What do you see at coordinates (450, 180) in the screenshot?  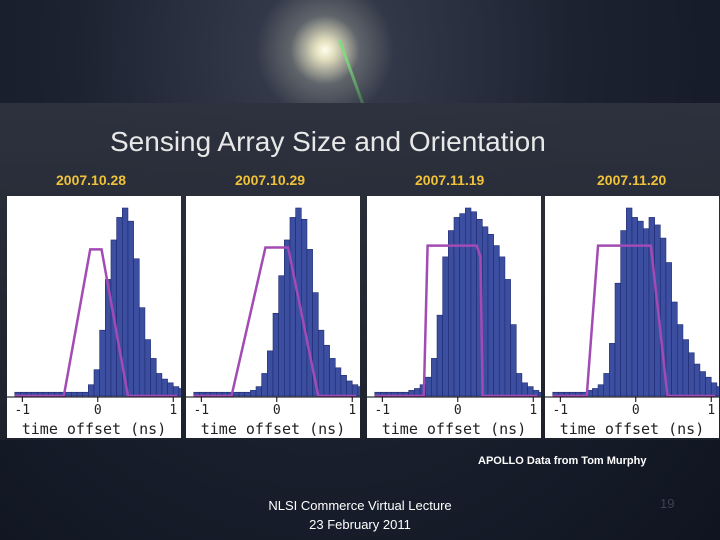 I see `panel-date-3: 2007.11.19` at bounding box center [450, 180].